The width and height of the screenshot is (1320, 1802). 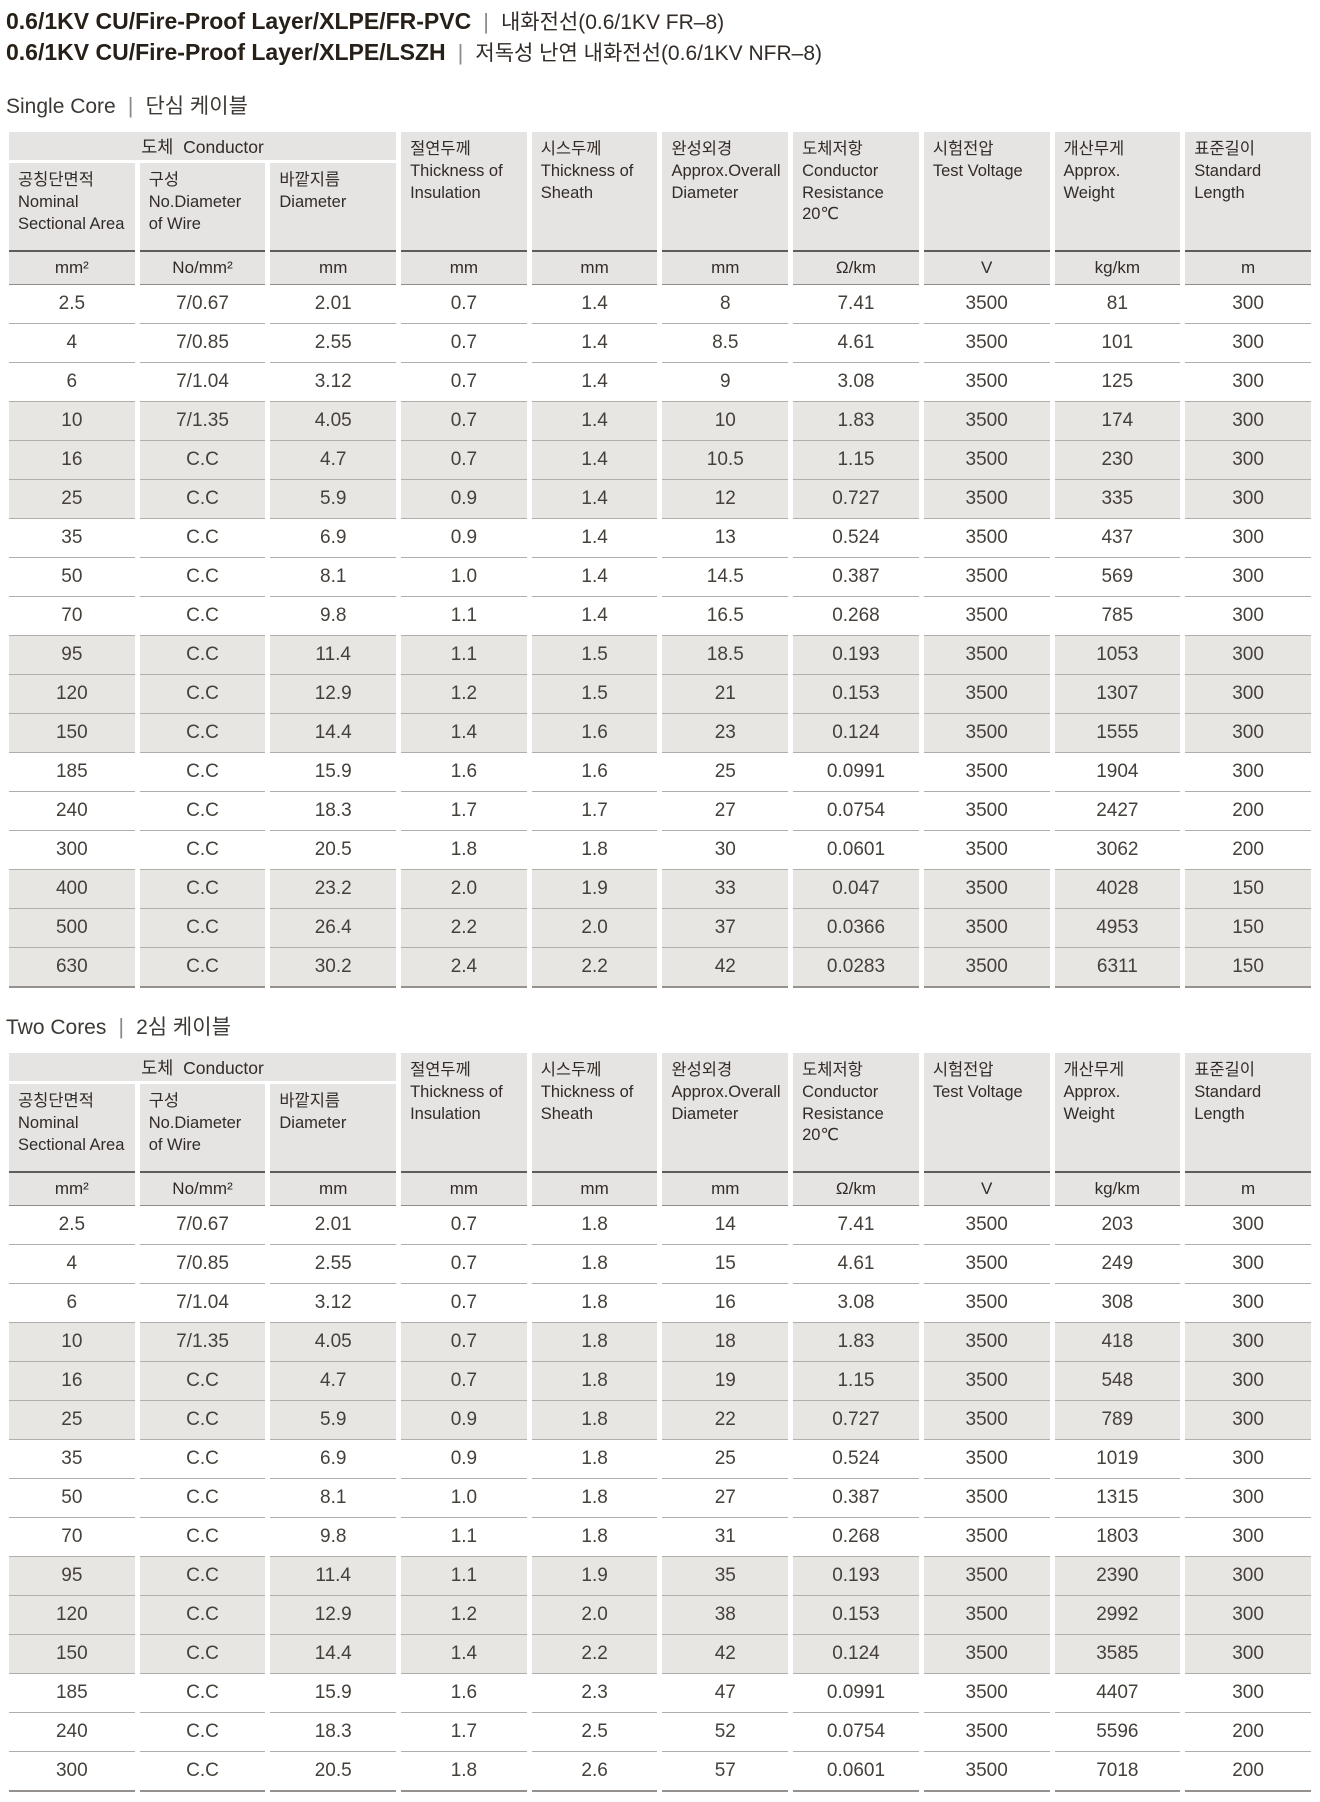 I want to click on table-cell: 2.6, so click(x=594, y=1772).